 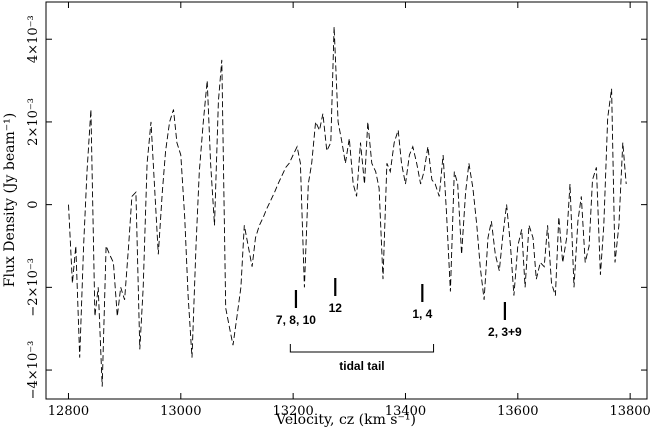 I want to click on marker-label: 1, 4, so click(x=422, y=314).